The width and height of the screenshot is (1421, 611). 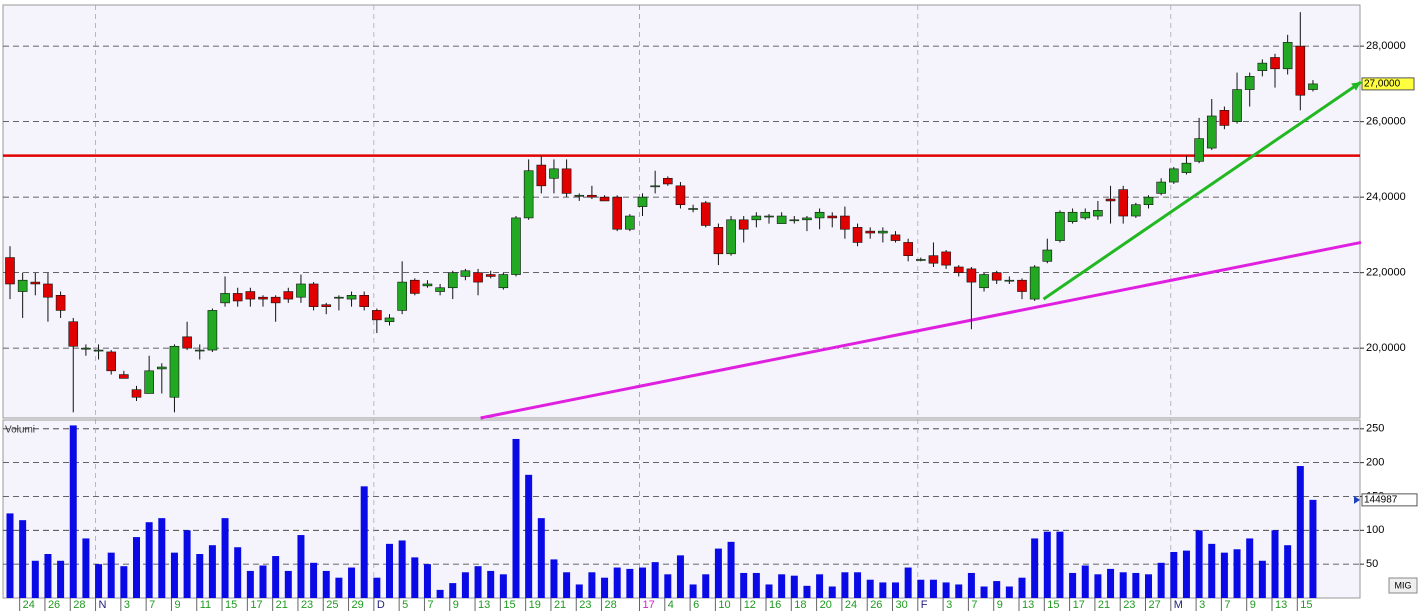 I want to click on x-tick-label: 3, so click(x=127, y=605).